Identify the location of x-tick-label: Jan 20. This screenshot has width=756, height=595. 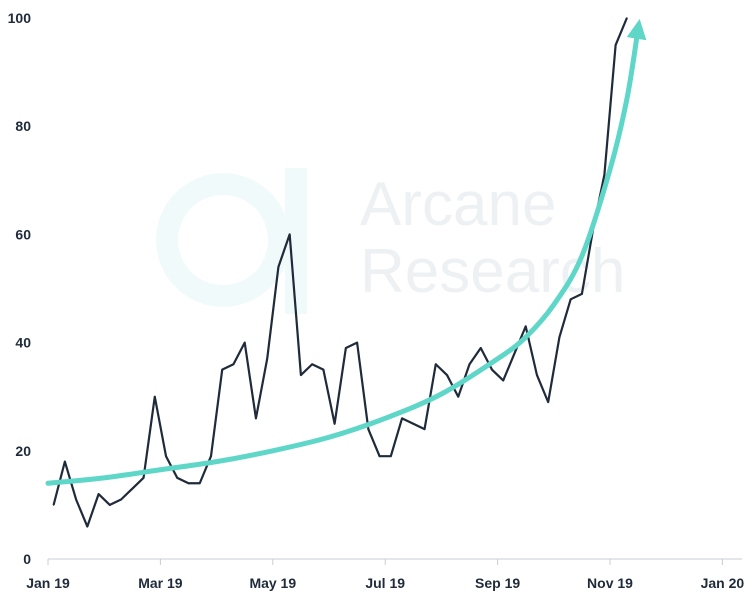
(723, 583).